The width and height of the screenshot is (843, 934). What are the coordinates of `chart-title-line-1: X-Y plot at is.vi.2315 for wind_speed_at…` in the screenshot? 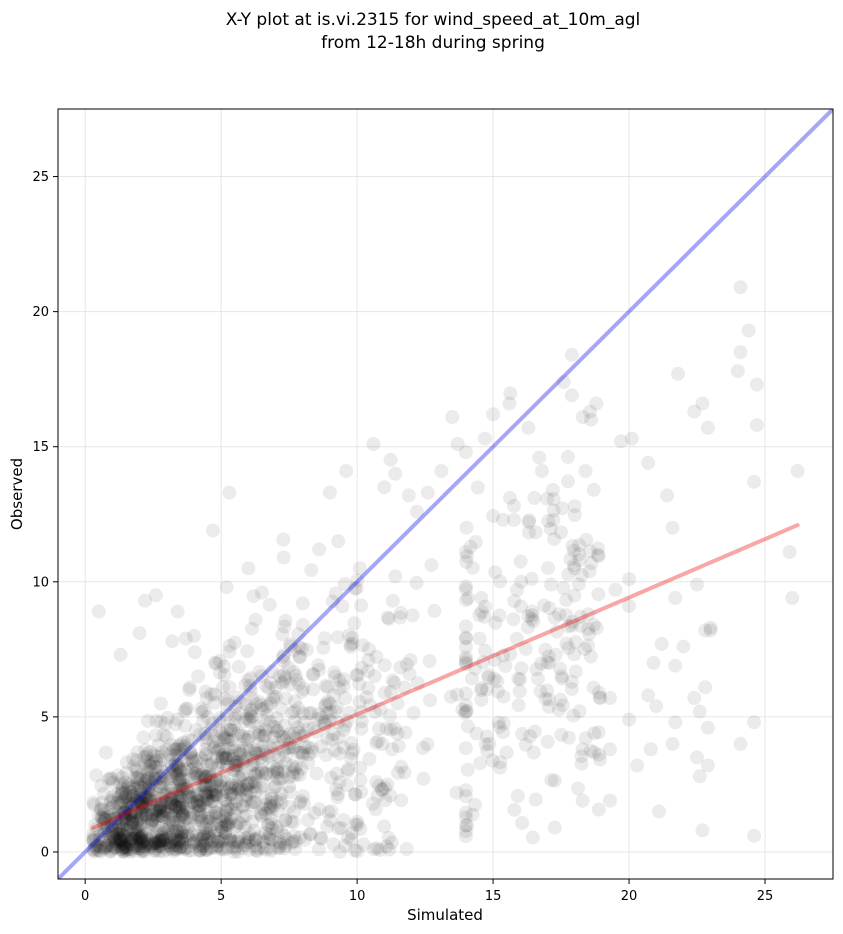 It's located at (433, 20).